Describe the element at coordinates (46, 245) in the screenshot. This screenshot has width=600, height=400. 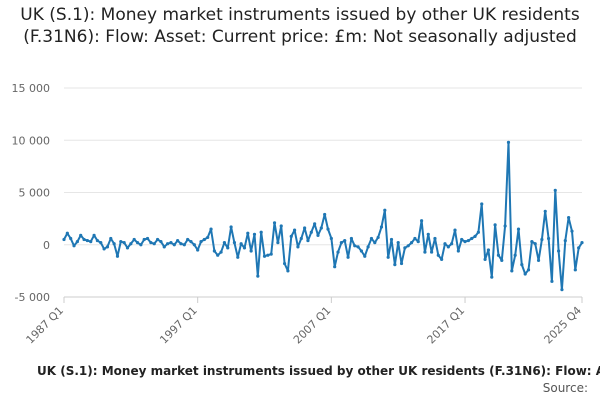
I see `y-tick-label: 0` at that location.